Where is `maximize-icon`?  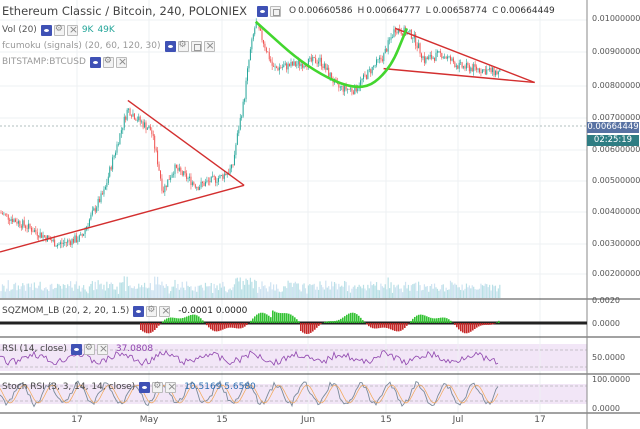
maximize-icon is located at coordinates (275, 11).